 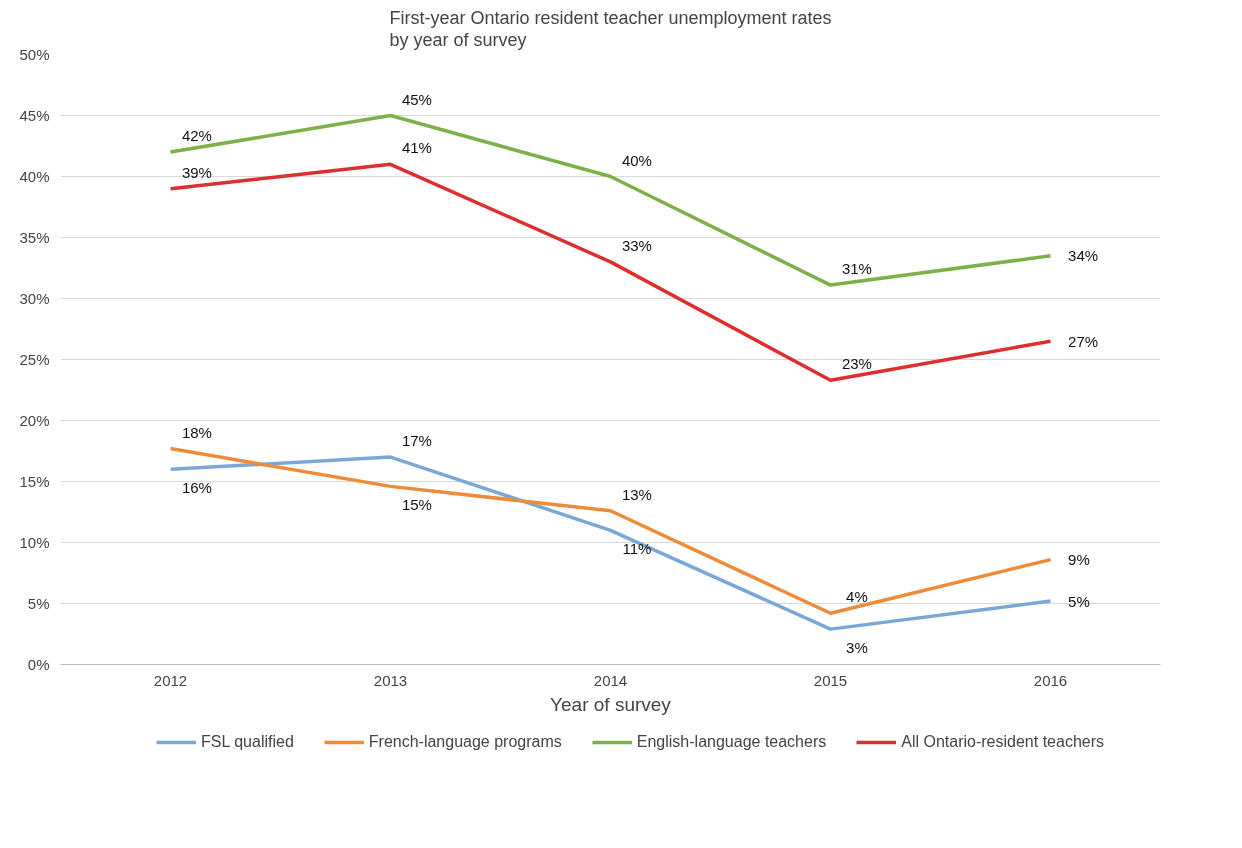 I want to click on data-label: 18%, so click(x=196, y=432).